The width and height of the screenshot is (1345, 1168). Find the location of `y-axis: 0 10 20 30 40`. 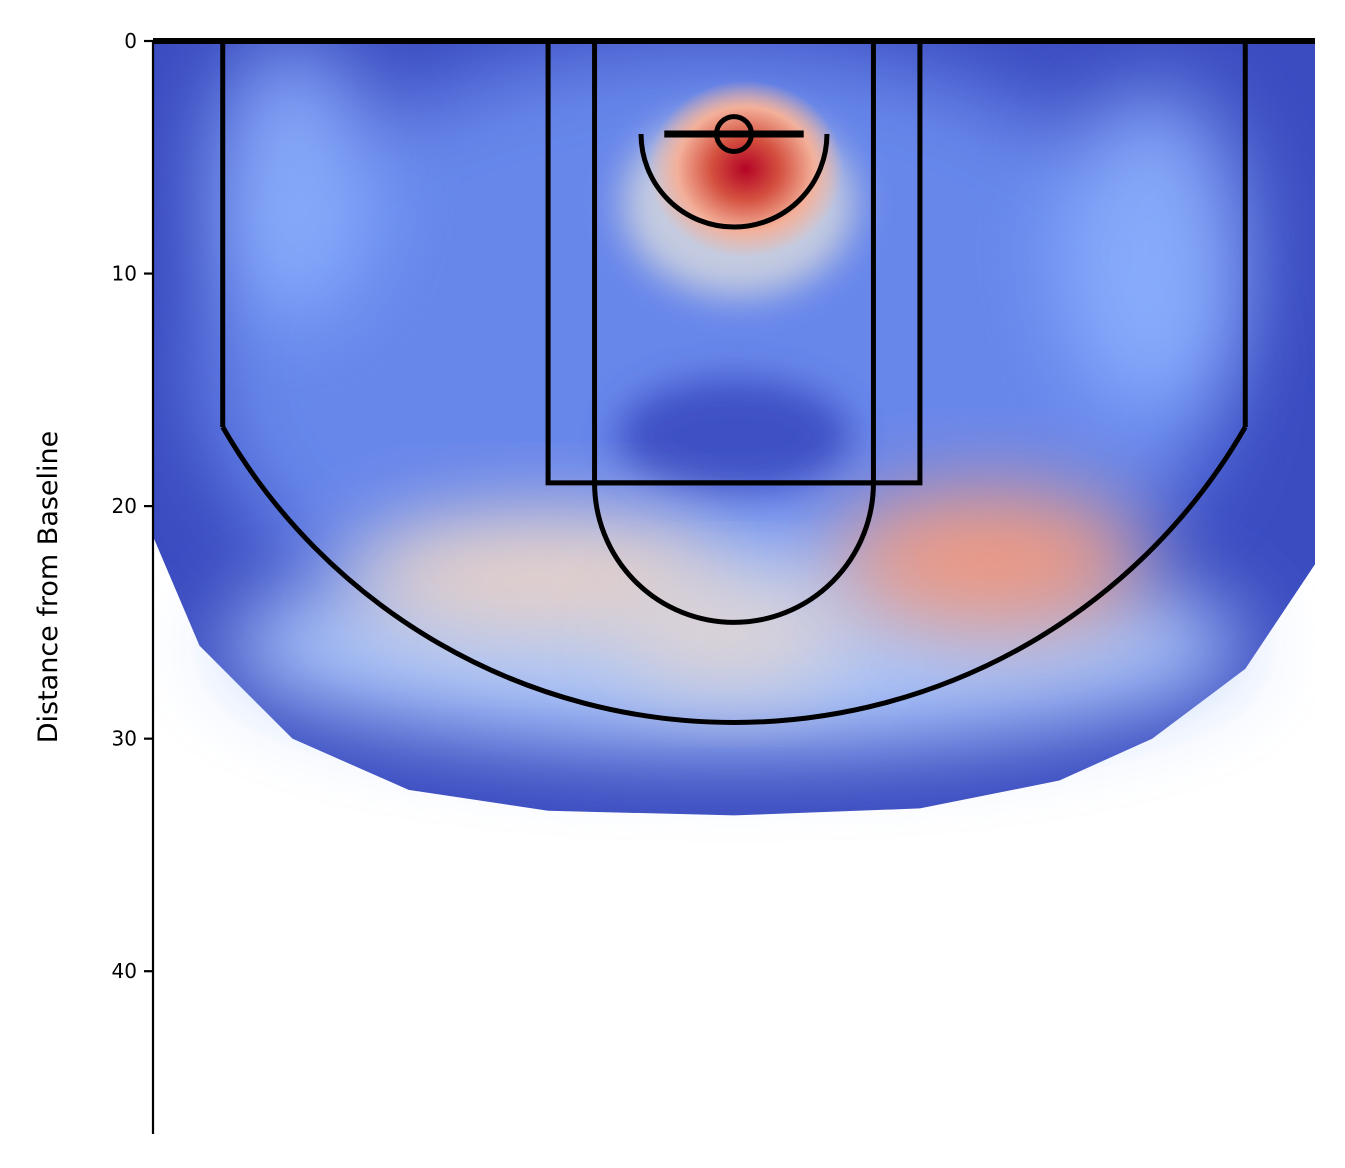

y-axis: 0 10 20 30 40 is located at coordinates (133, 581).